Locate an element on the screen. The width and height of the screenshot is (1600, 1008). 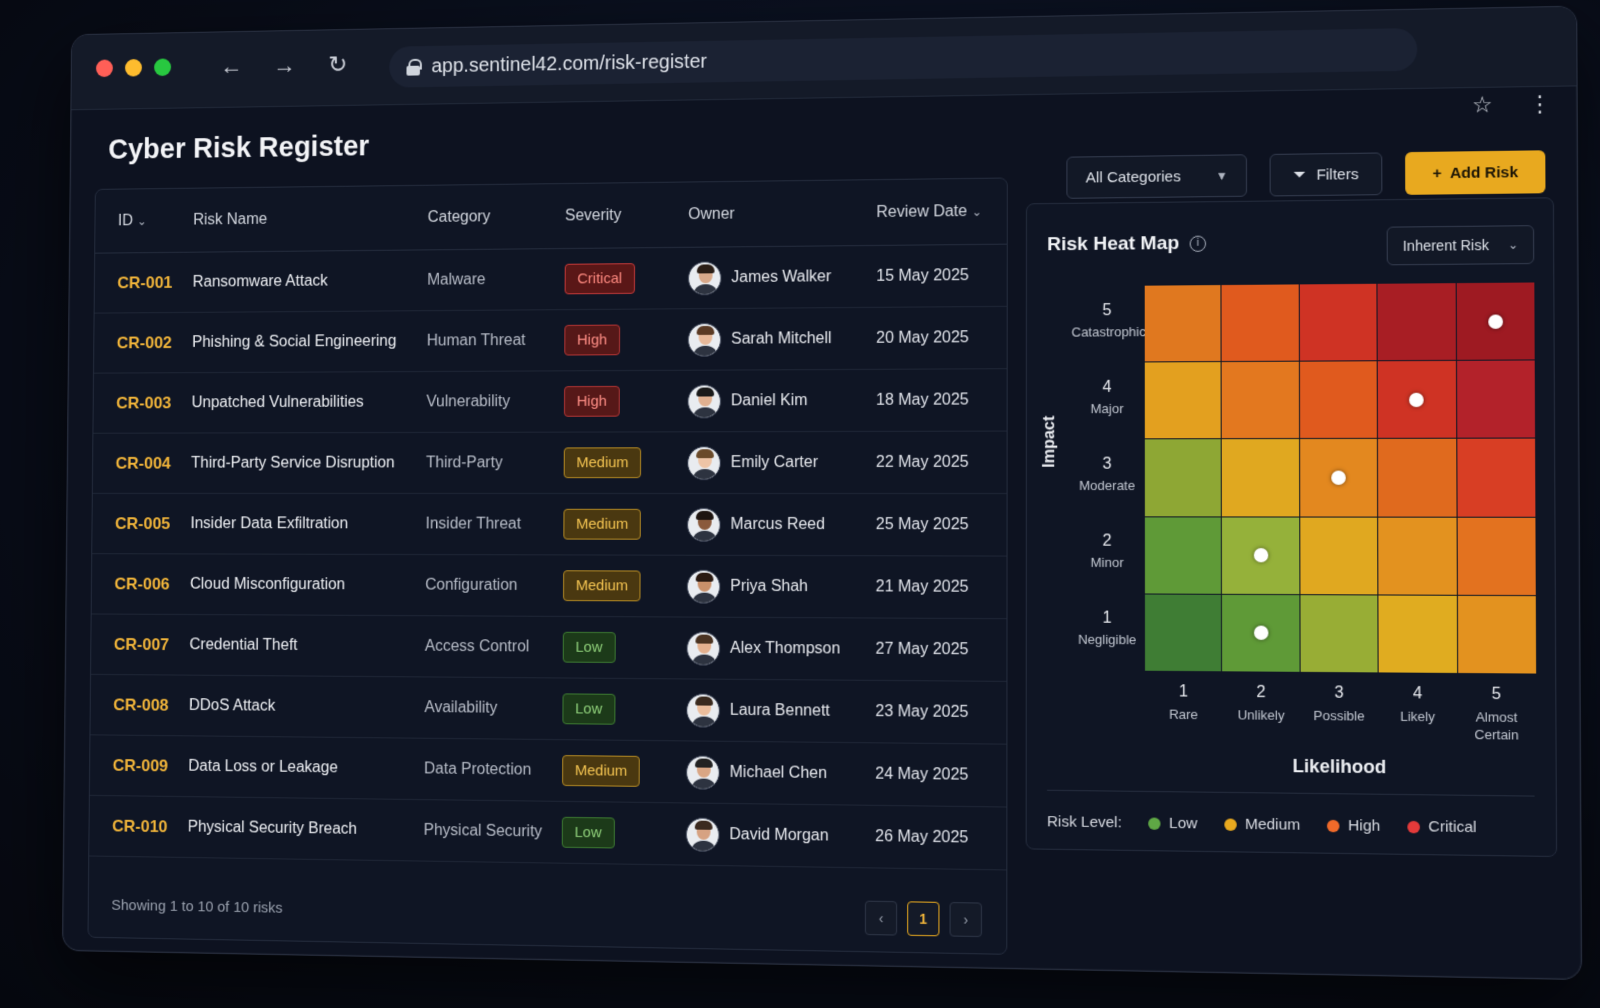
risk-id: CR-006 is located at coordinates (141, 584).